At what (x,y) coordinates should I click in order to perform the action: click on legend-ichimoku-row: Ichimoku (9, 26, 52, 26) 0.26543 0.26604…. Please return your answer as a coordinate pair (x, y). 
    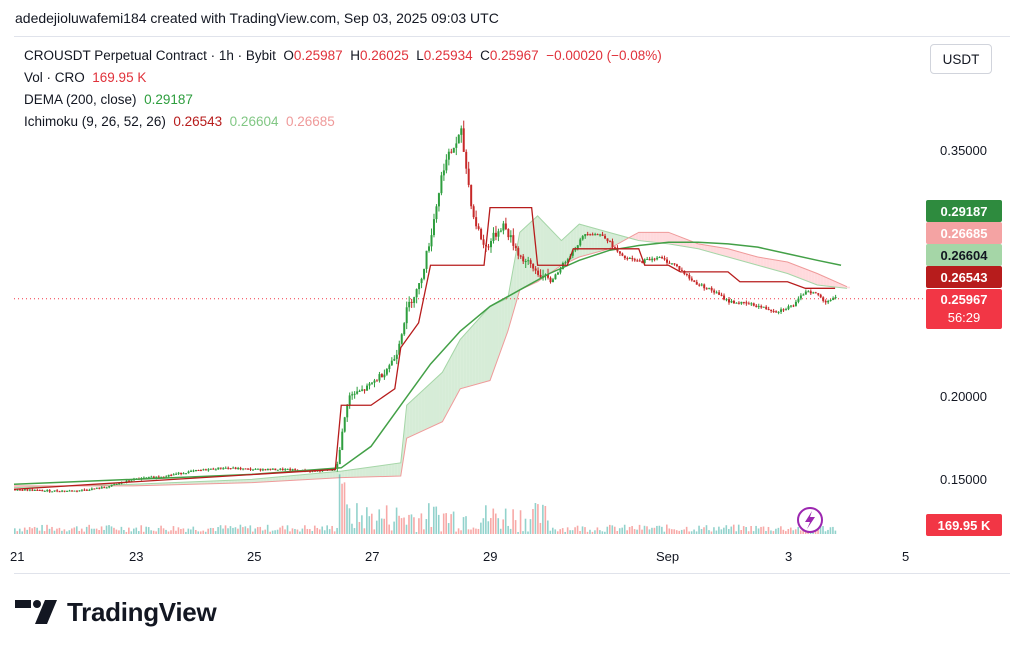
    Looking at the image, I should click on (179, 121).